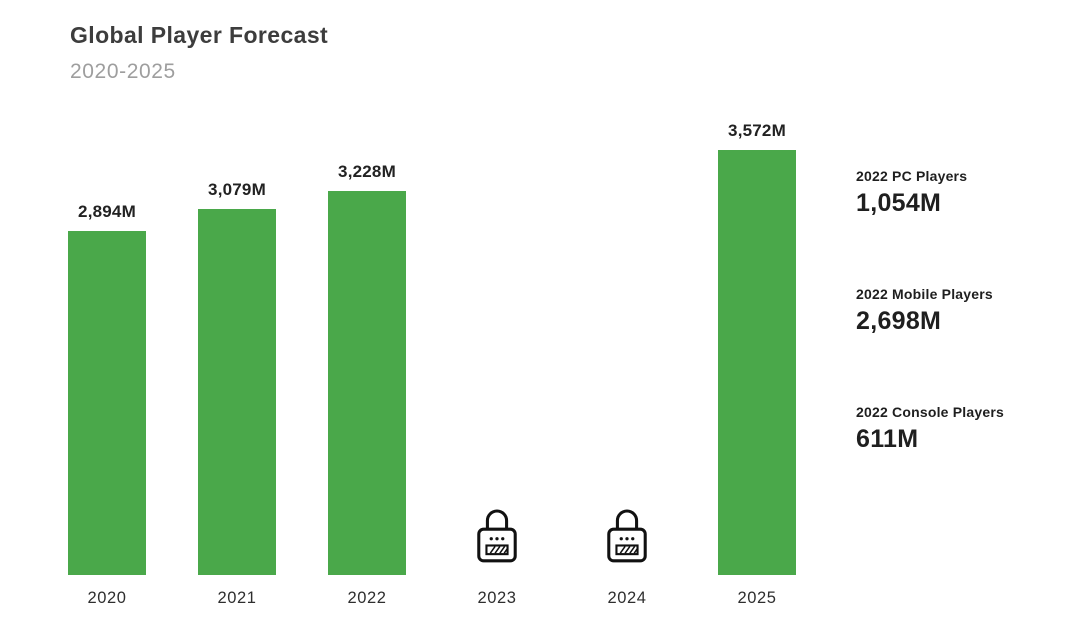  What do you see at coordinates (912, 176) in the screenshot?
I see `stat-label: 2022 PC Players` at bounding box center [912, 176].